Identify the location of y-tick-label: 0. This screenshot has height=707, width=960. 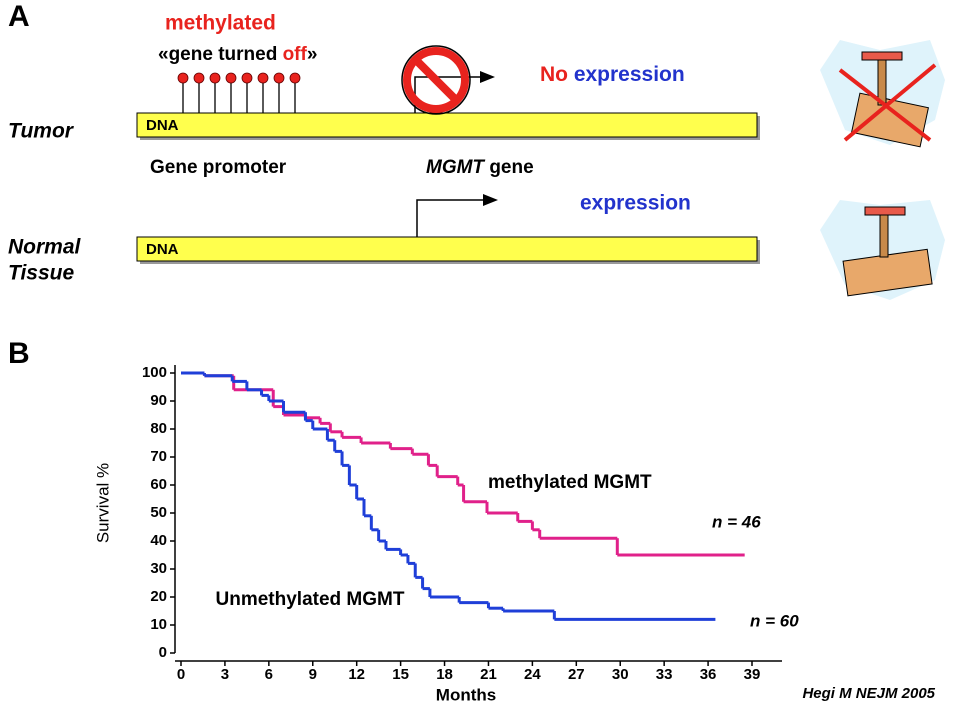
(163, 652).